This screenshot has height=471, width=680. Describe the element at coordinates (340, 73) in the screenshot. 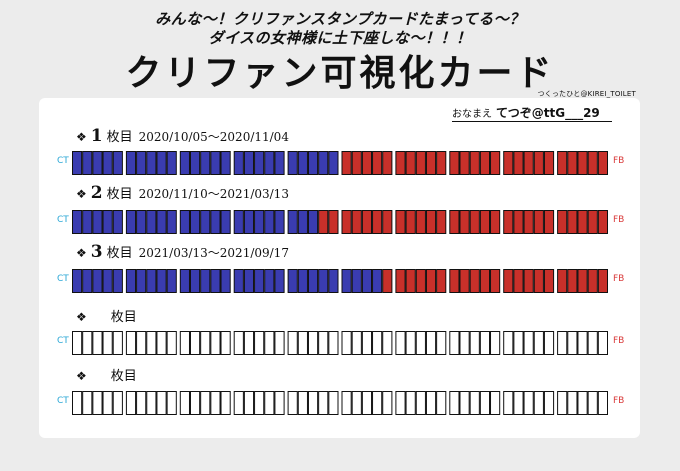

I see `page-title: クリファン可視化カード` at that location.